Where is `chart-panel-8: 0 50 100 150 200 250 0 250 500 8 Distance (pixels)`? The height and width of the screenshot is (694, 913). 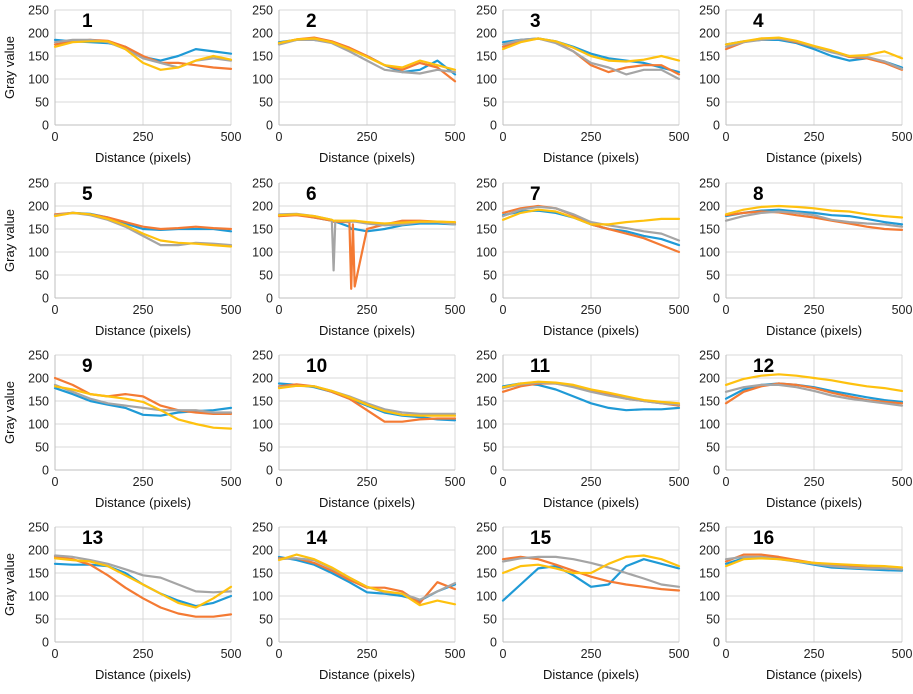 chart-panel-8: 0 50 100 150 200 250 0 250 500 8 Distance (pixels) is located at coordinates (805, 258).